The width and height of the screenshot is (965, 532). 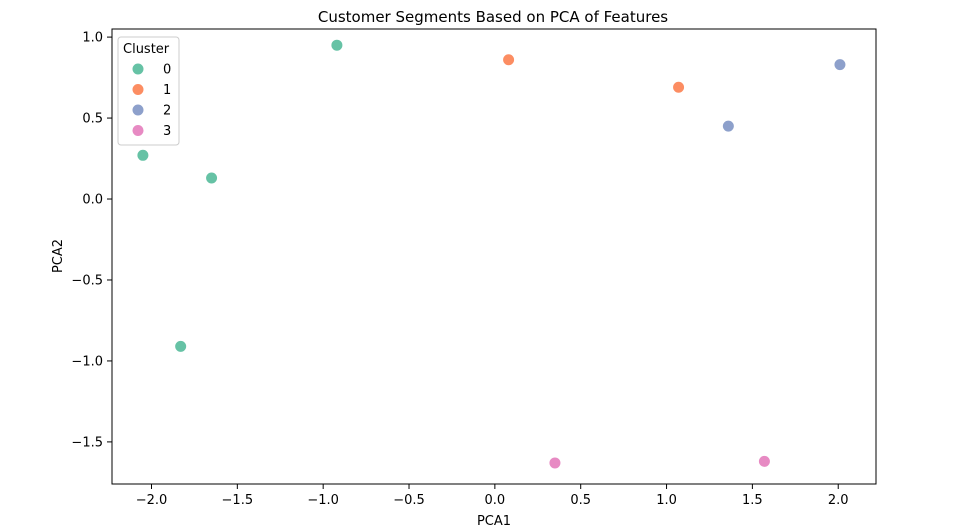 I want to click on x-tick-label: 1.5, so click(x=752, y=500).